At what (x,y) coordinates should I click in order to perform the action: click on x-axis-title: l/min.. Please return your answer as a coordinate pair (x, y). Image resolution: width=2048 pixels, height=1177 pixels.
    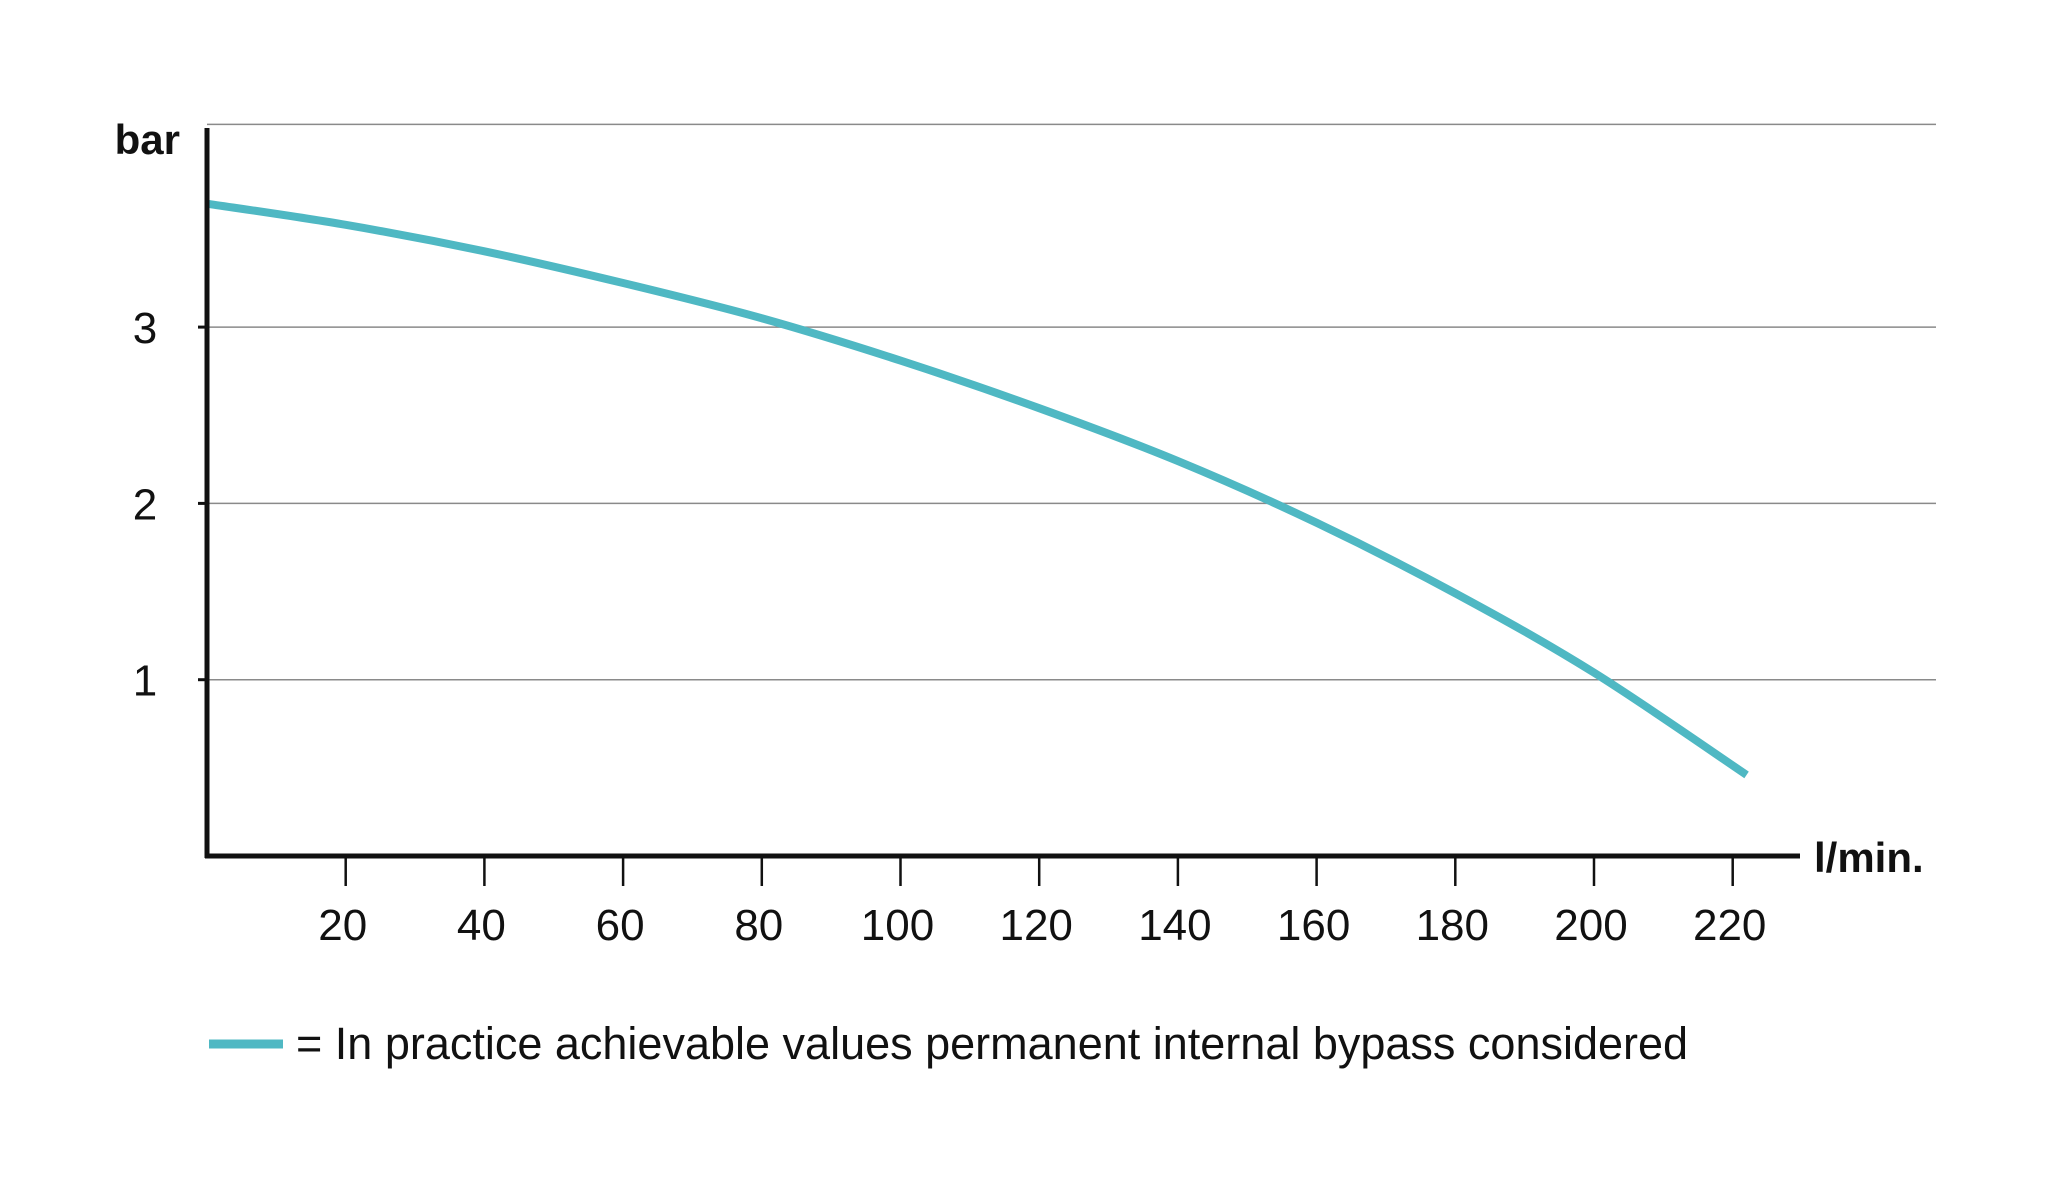
    Looking at the image, I should click on (1869, 857).